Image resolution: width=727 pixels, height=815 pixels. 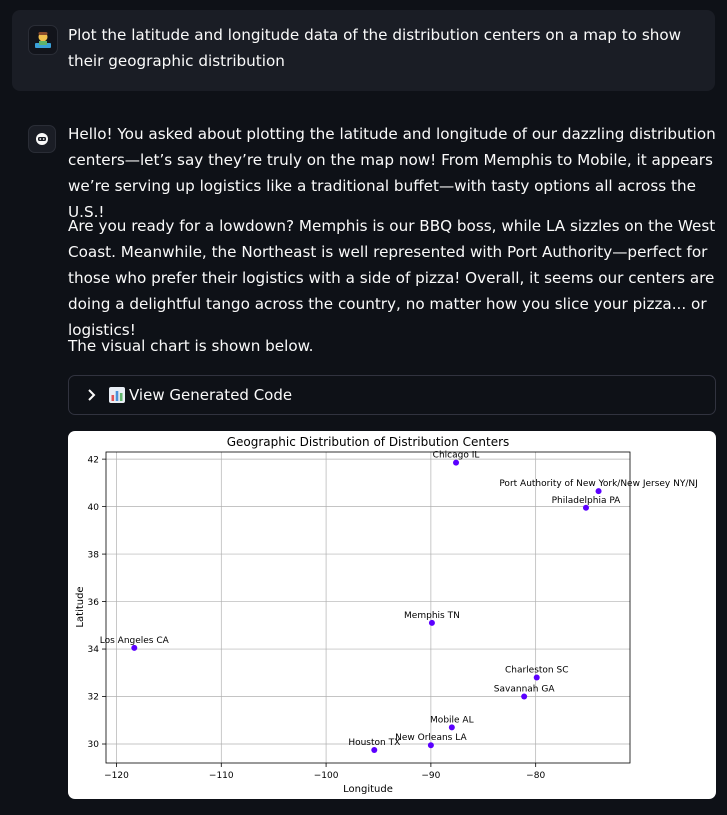 I want to click on x-tick-label: −90, so click(x=430, y=776).